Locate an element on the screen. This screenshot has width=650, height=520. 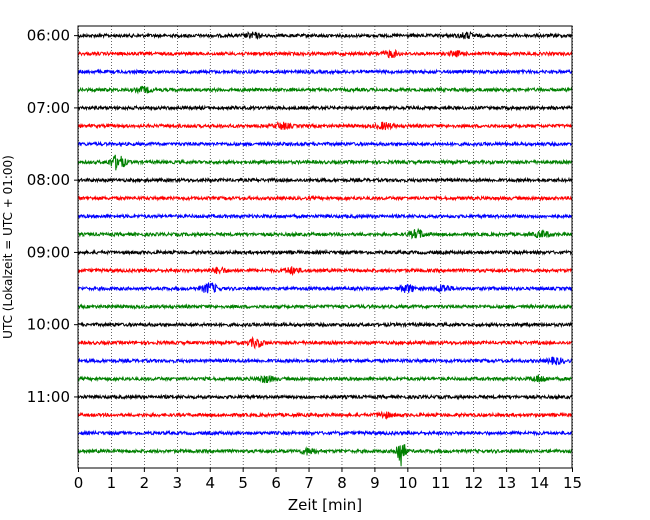
x-tick-label-5: 5 is located at coordinates (243, 483).